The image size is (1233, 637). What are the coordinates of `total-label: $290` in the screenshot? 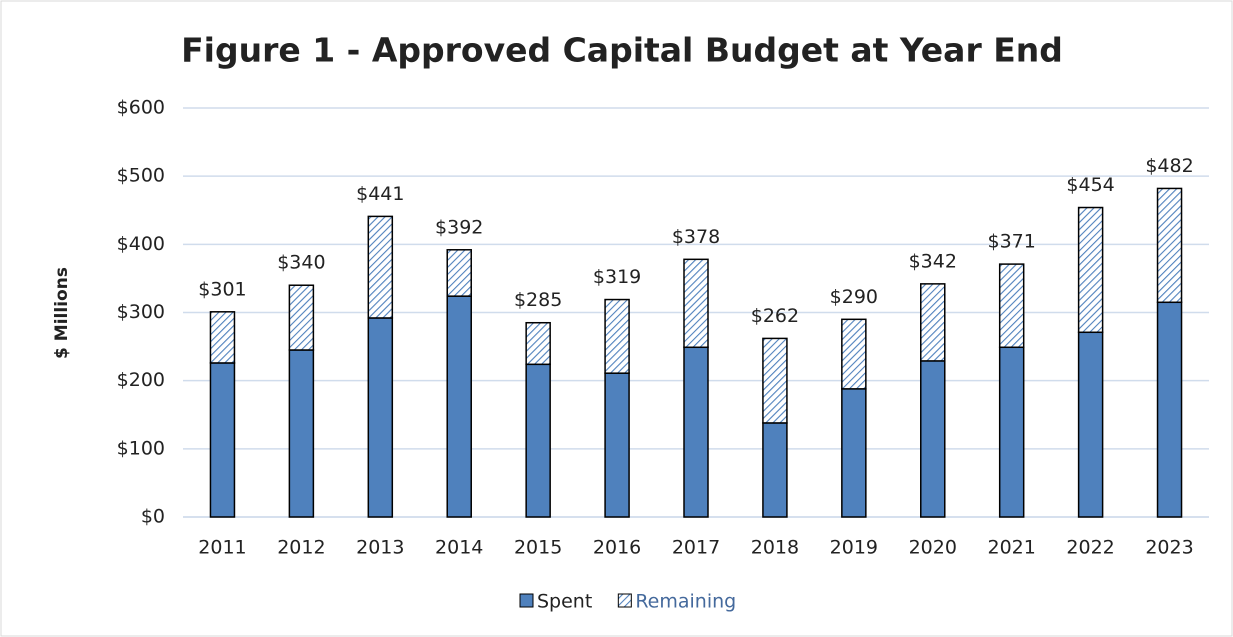 It's located at (854, 297).